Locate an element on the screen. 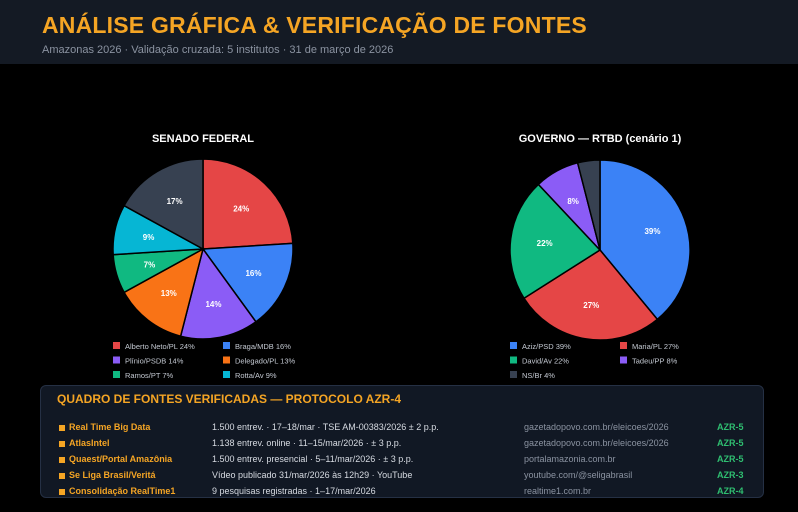 This screenshot has height=512, width=798. source-url: realtime1.com.br is located at coordinates (558, 491).